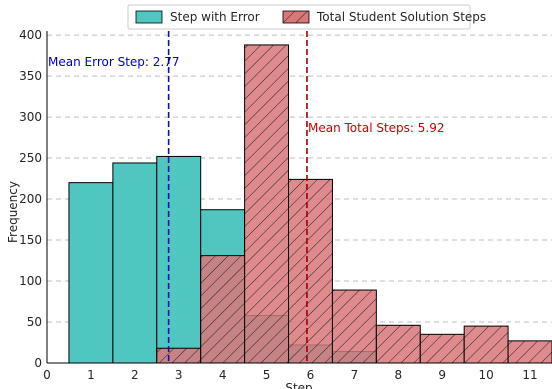 The width and height of the screenshot is (552, 389). Describe the element at coordinates (311, 375) in the screenshot. I see `x-tick-6: 6` at that location.